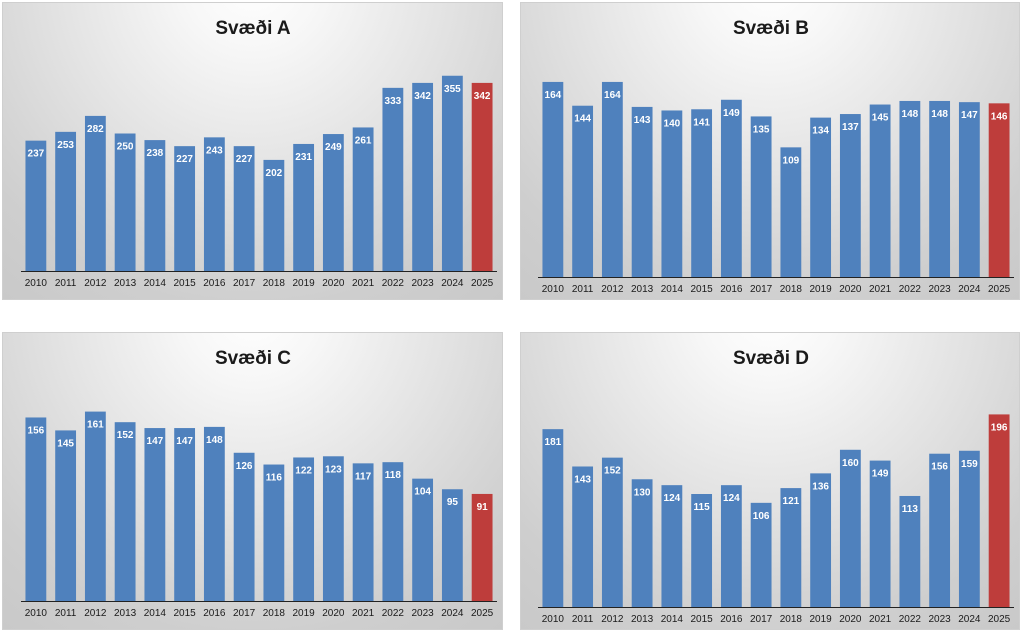 Image resolution: width=1024 pixels, height=635 pixels. What do you see at coordinates (155, 441) in the screenshot?
I see `data-label-2014: 147` at bounding box center [155, 441].